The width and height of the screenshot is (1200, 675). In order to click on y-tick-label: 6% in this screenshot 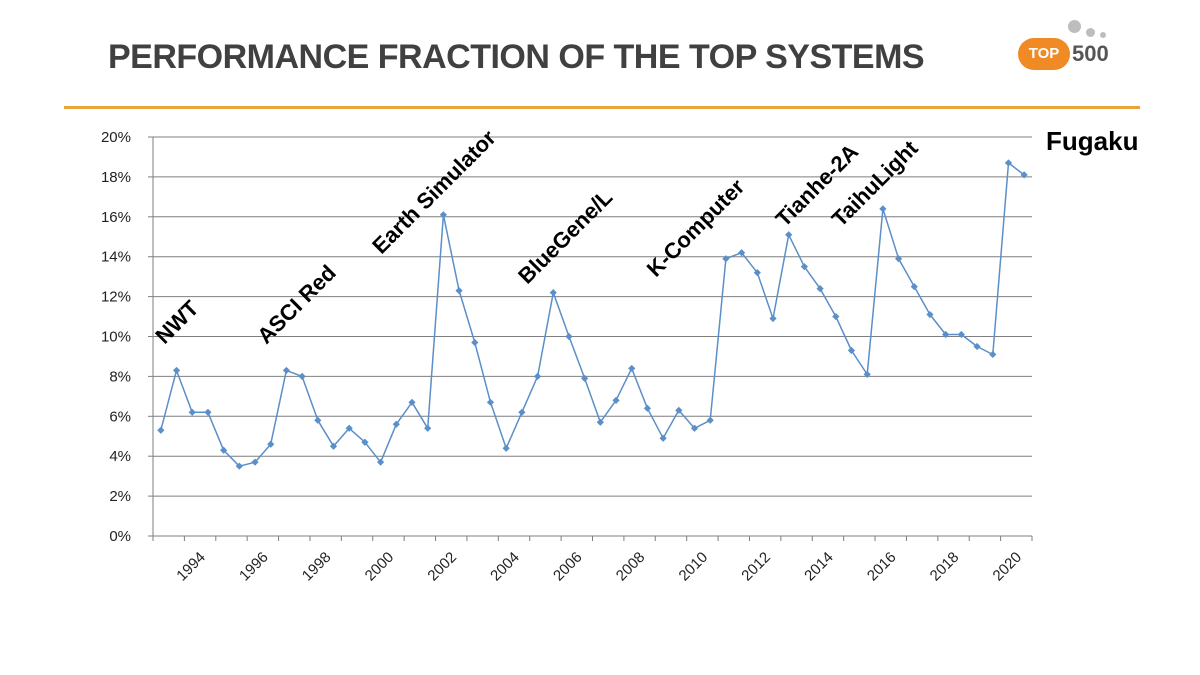, I will do `click(120, 416)`.